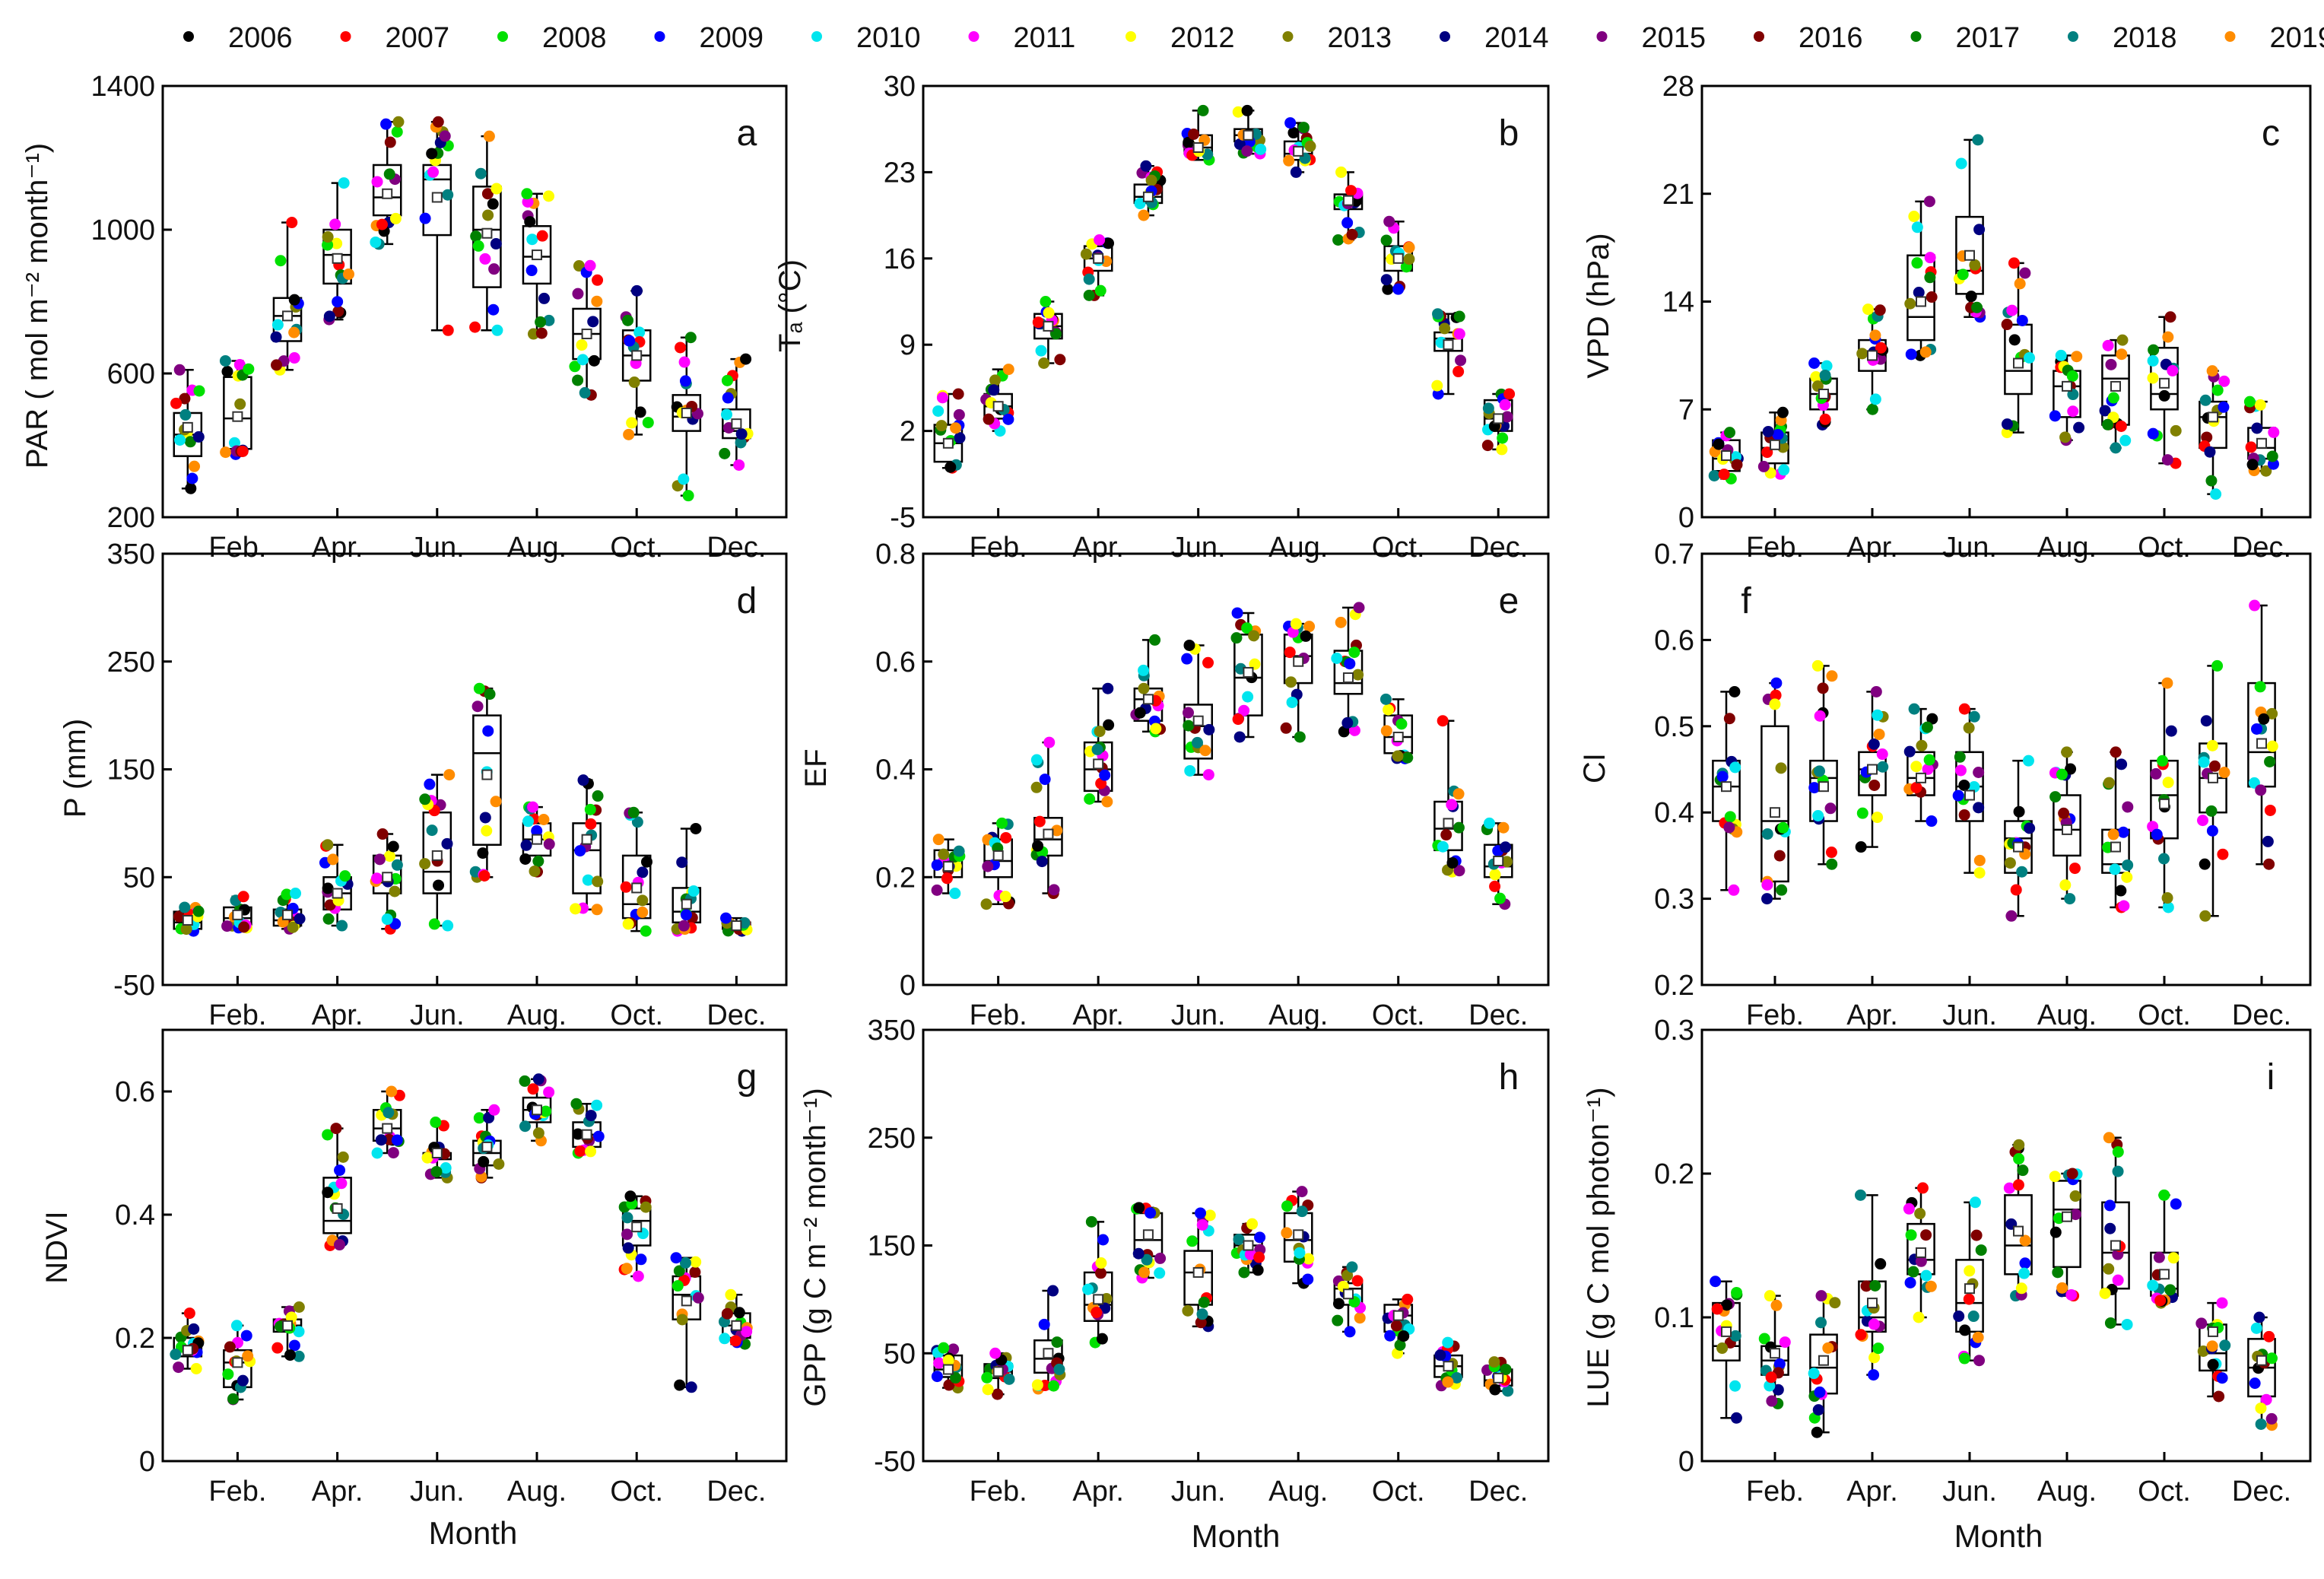  I want to click on x-tick-label-i: Apr., so click(1872, 1492).